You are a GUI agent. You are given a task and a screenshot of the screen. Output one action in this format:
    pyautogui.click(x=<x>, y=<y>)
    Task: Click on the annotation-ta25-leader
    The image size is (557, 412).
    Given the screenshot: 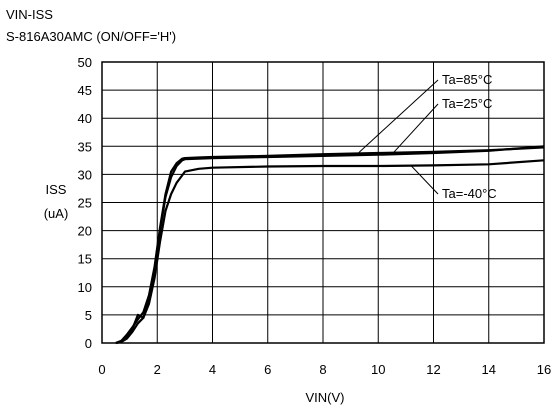 What is the action you would take?
    pyautogui.click(x=415, y=129)
    